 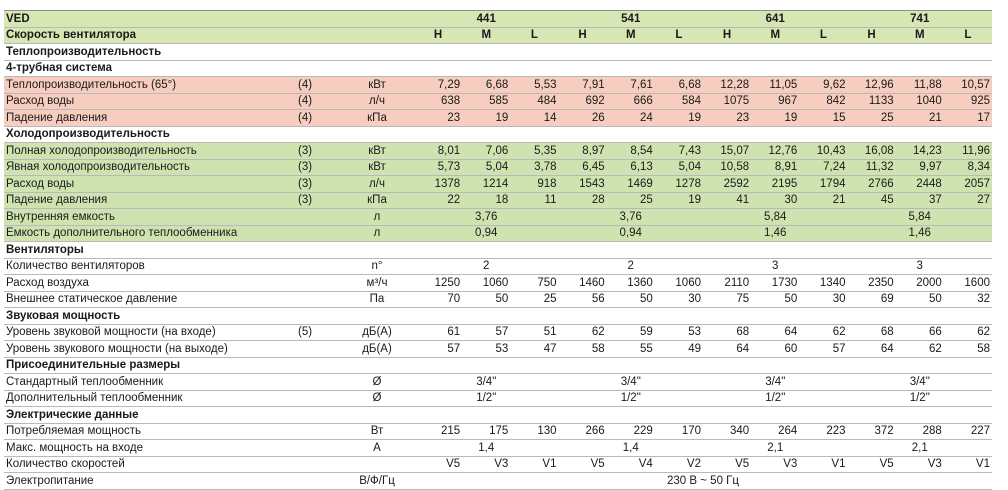 What do you see at coordinates (678, 431) in the screenshot?
I see `value-cell: 170` at bounding box center [678, 431].